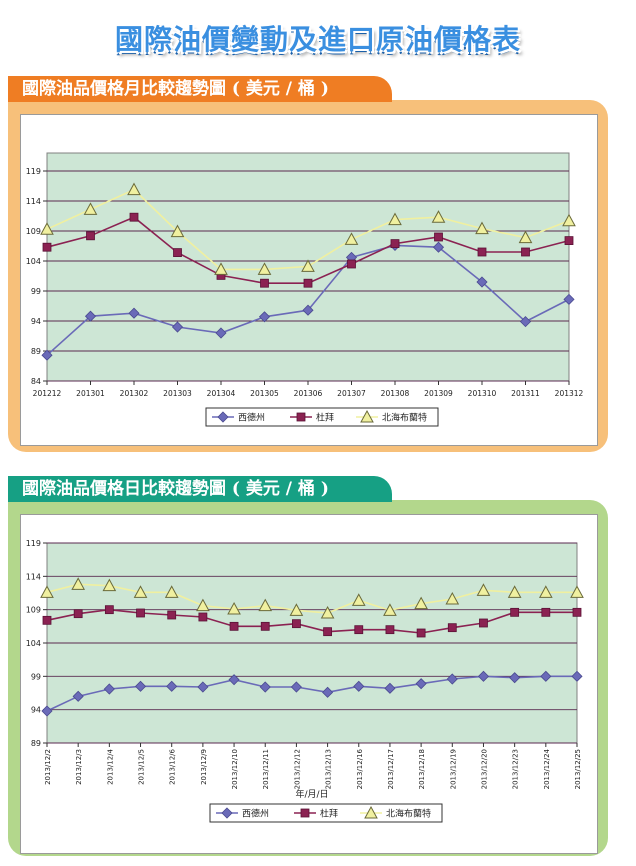 This screenshot has height=866, width=636. Describe the element at coordinates (48, 767) in the screenshot. I see `x-tick-label: 2013/12/2` at that location.